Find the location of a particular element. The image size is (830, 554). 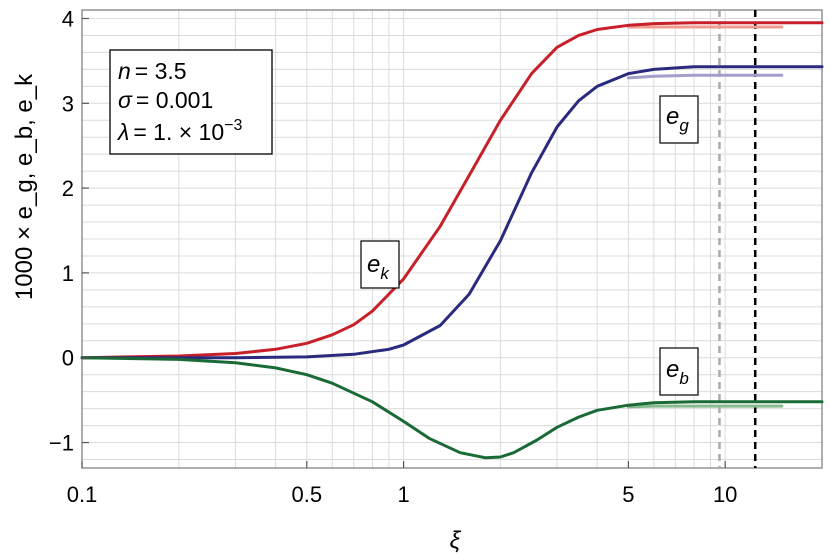

params-box: n = 3.5 σ = 0.001 λ = 1. × 10−3 is located at coordinates (191, 102).